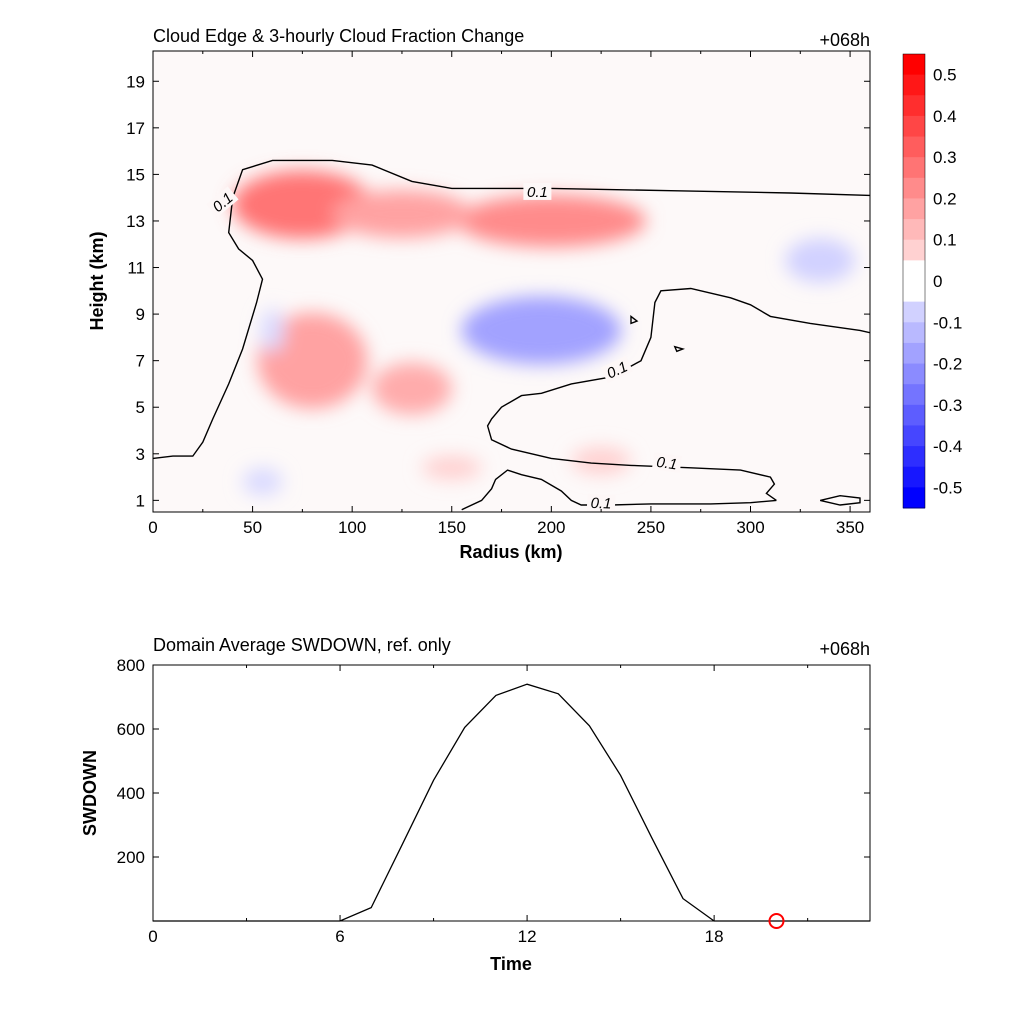 Image resolution: width=1024 pixels, height=1024 pixels. I want to click on bottom-x-tick-label: 6, so click(339, 936).